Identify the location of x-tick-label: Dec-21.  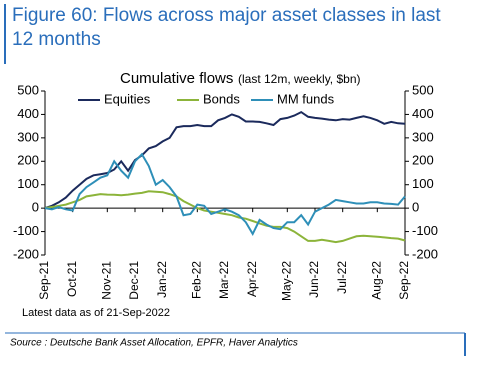
(134, 280).